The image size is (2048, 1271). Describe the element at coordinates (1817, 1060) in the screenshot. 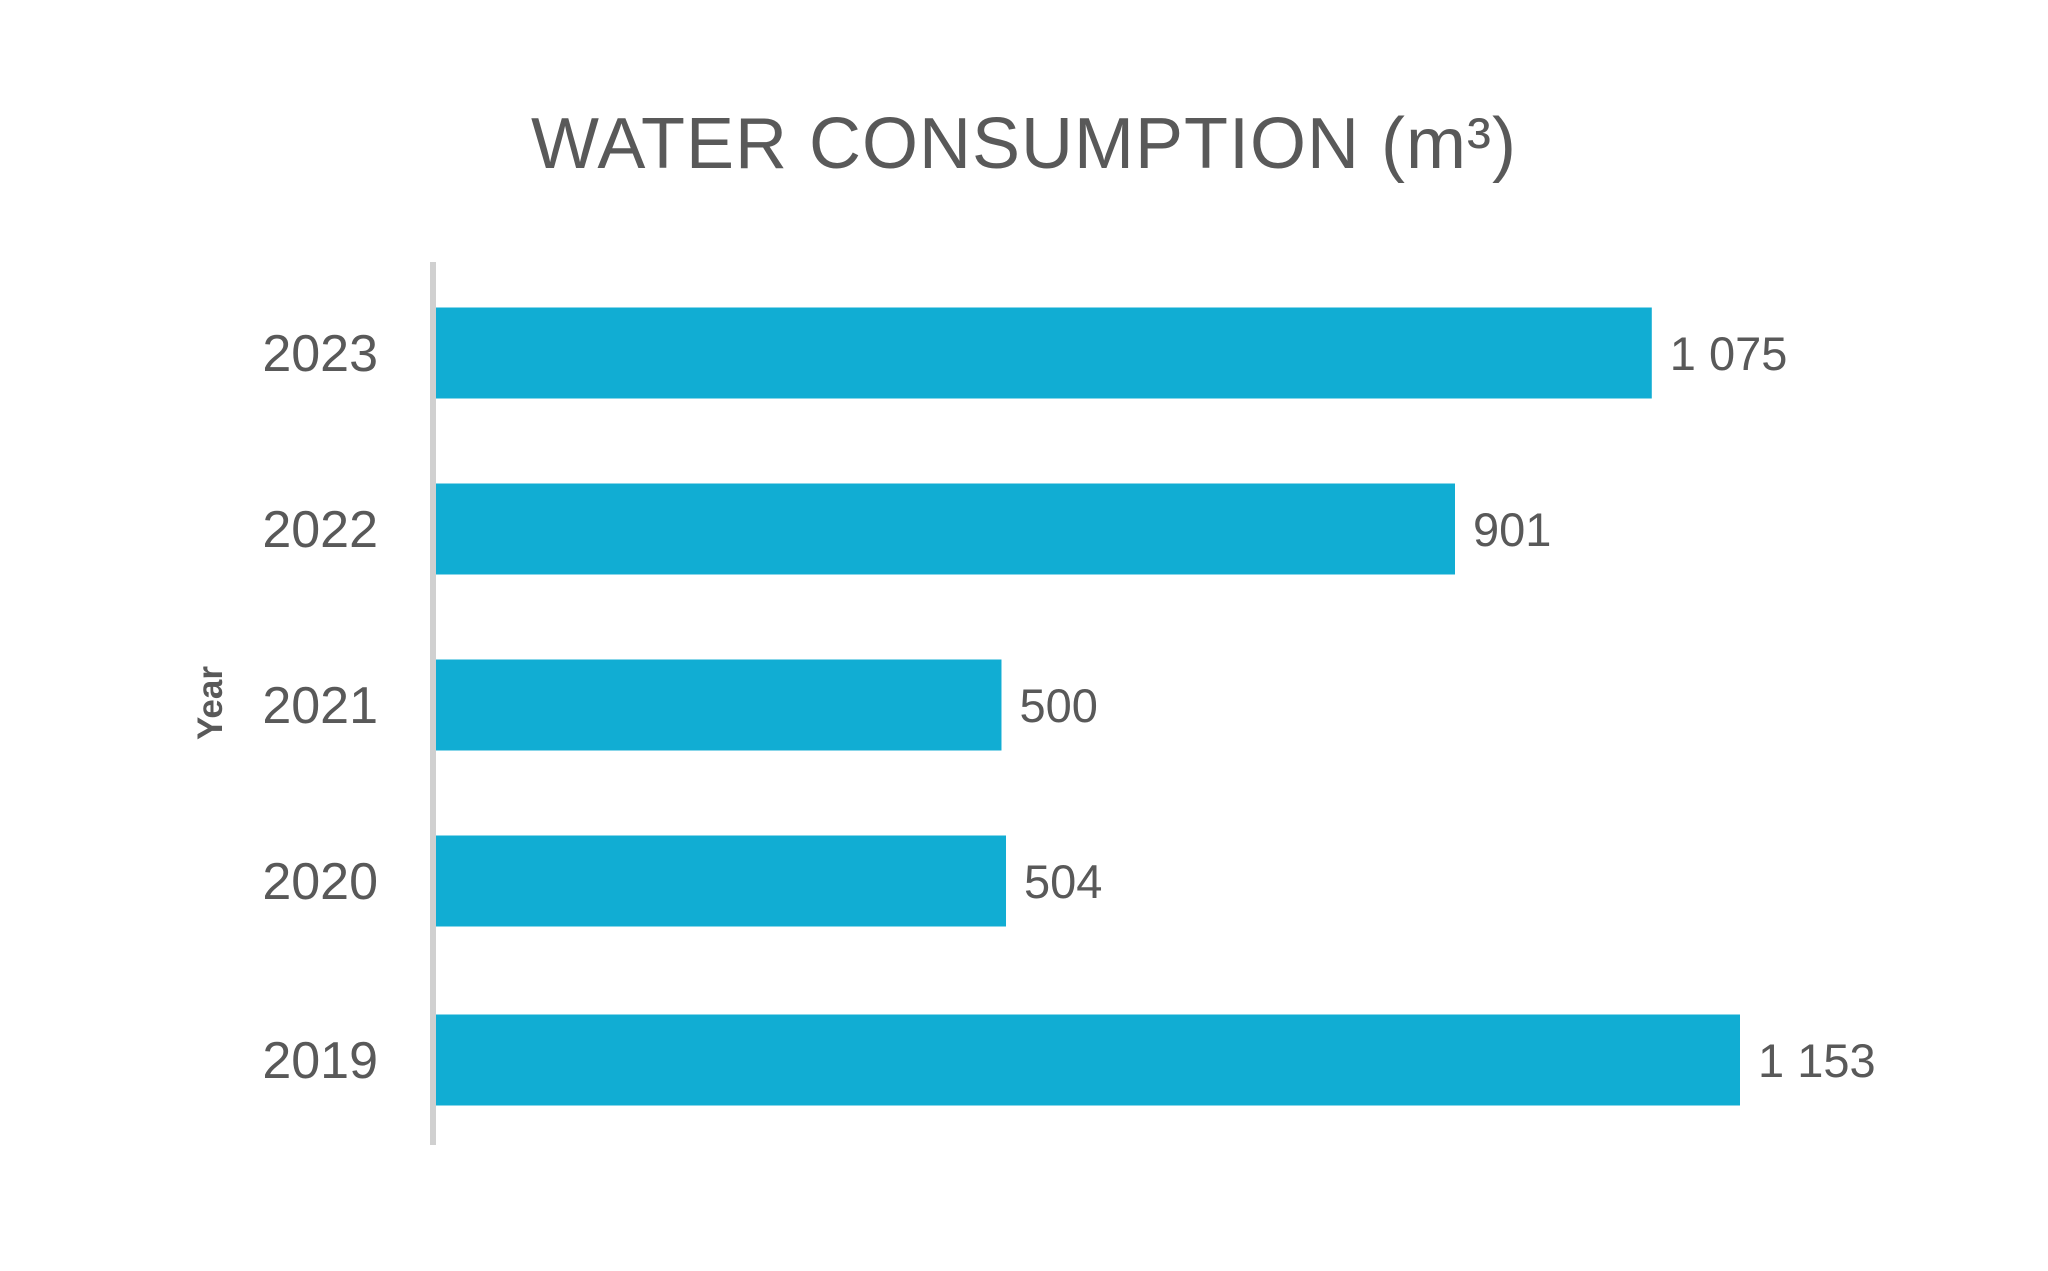

I see `data-label-2019: 1 153` at that location.